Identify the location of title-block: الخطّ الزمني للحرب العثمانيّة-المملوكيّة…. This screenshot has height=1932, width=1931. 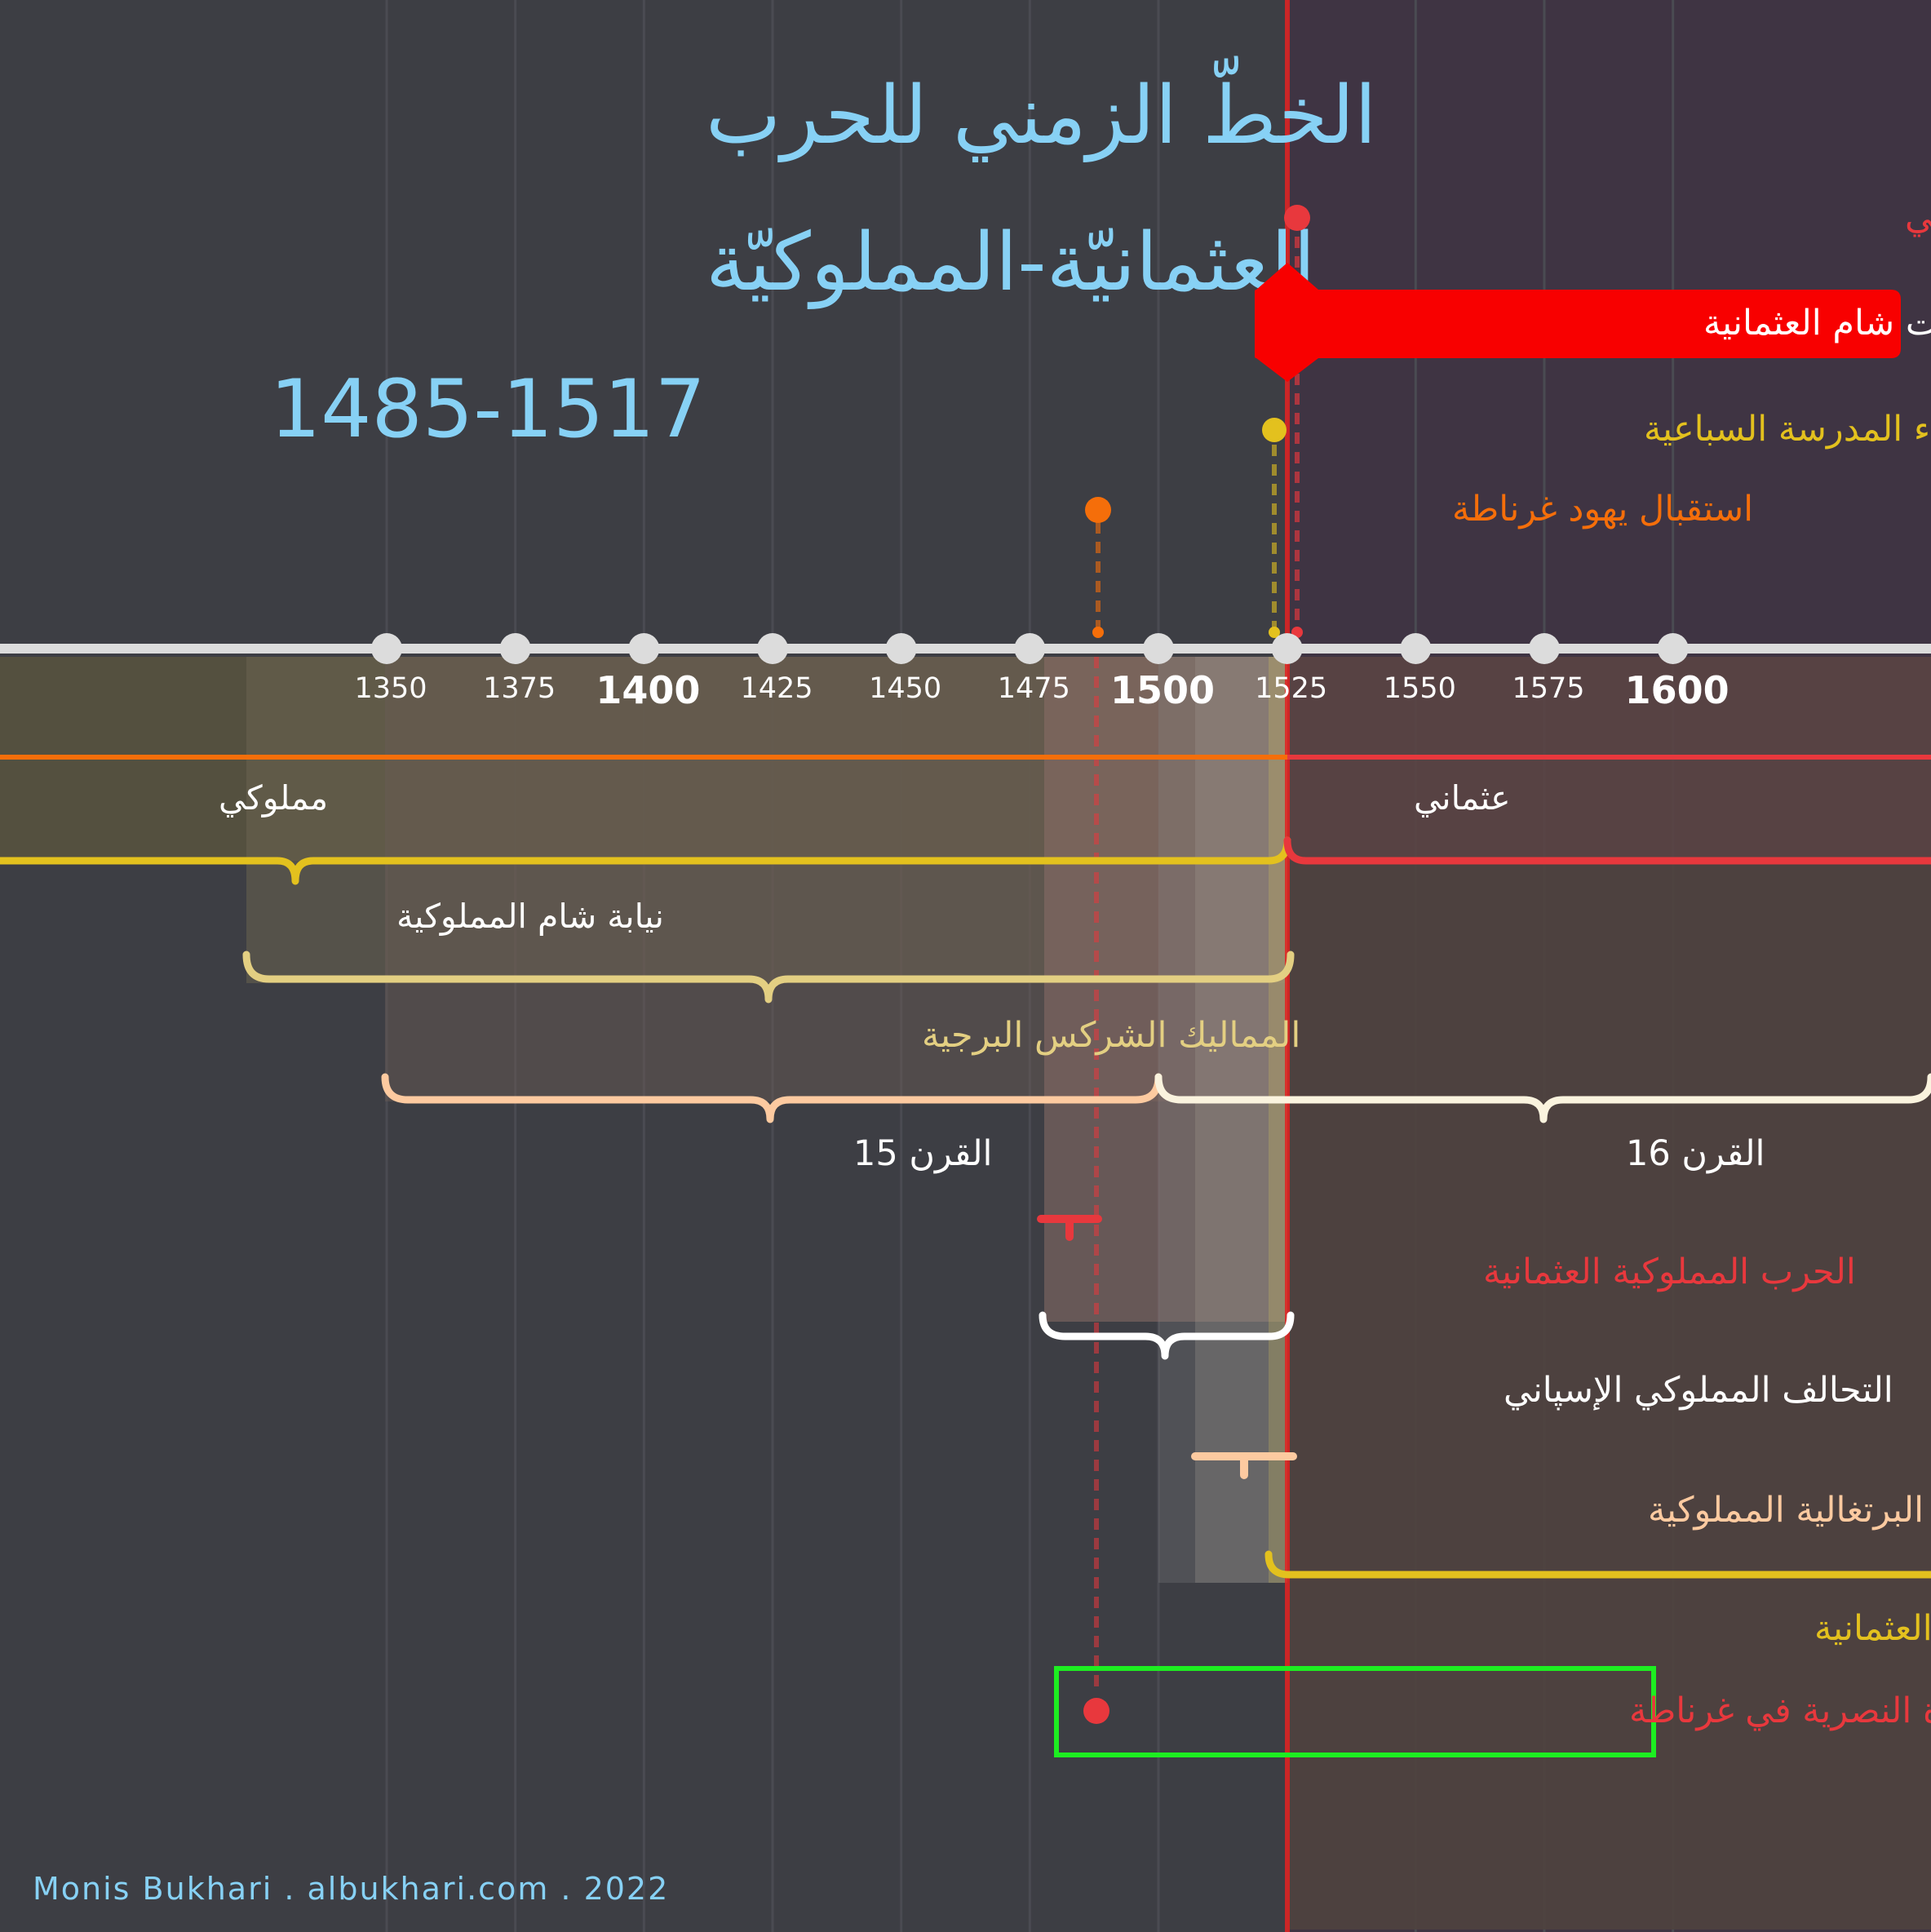
(823, 255).